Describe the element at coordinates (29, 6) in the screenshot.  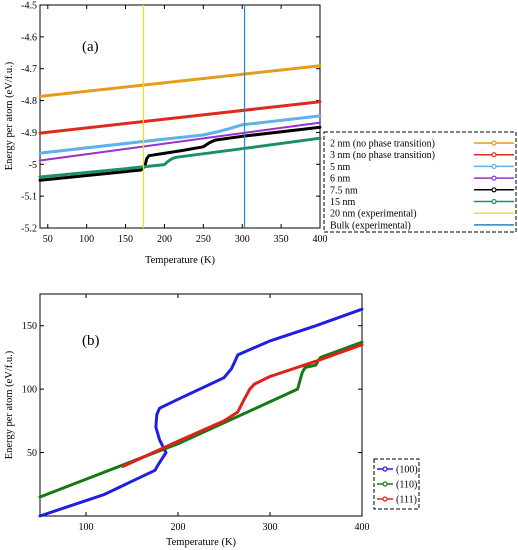
I see `y-tick-label: -4.5` at that location.